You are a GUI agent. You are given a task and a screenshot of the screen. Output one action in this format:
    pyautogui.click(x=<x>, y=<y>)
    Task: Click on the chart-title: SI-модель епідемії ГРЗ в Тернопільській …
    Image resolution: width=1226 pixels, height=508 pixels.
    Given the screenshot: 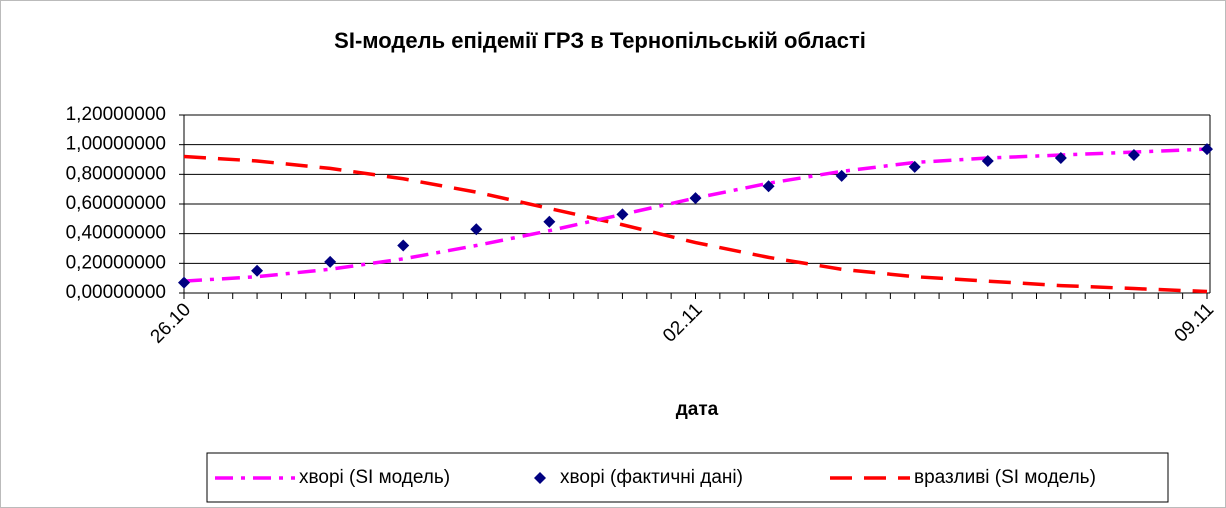 What is the action you would take?
    pyautogui.click(x=600, y=40)
    